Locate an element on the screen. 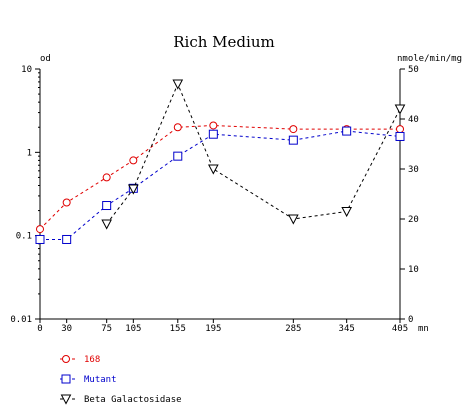  x-tick-label: 285 is located at coordinates (293, 329).